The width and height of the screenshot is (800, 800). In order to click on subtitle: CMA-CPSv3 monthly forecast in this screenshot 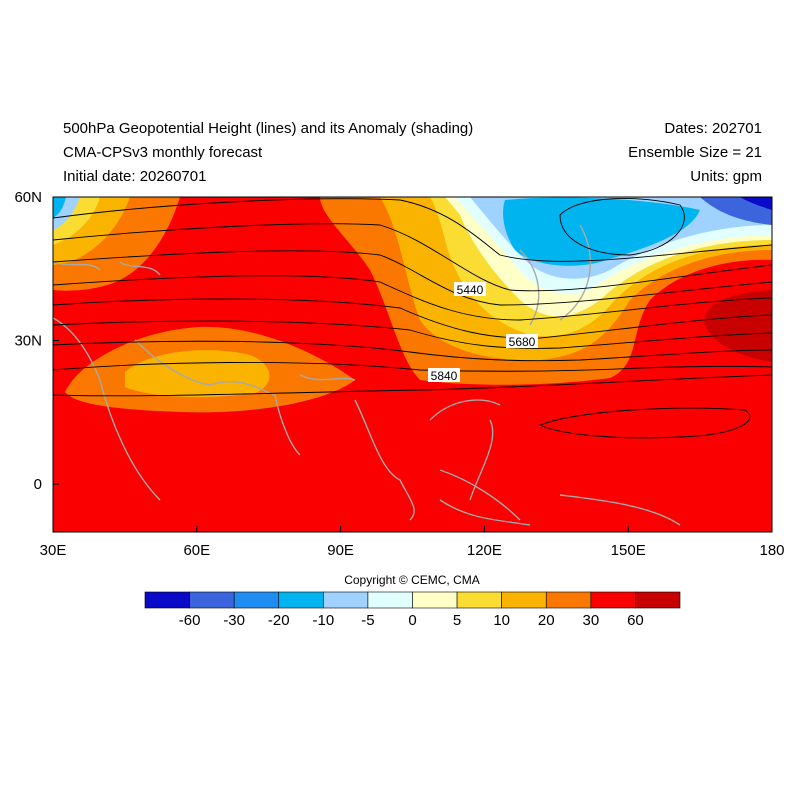, I will do `click(163, 152)`.